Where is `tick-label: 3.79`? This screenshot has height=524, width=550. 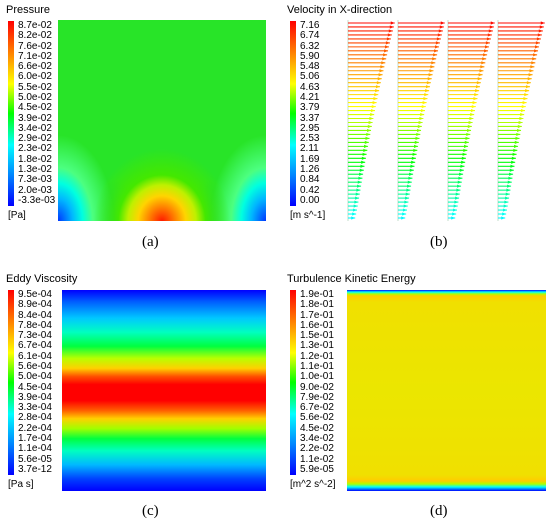 tick-label: 3.79 is located at coordinates (310, 108).